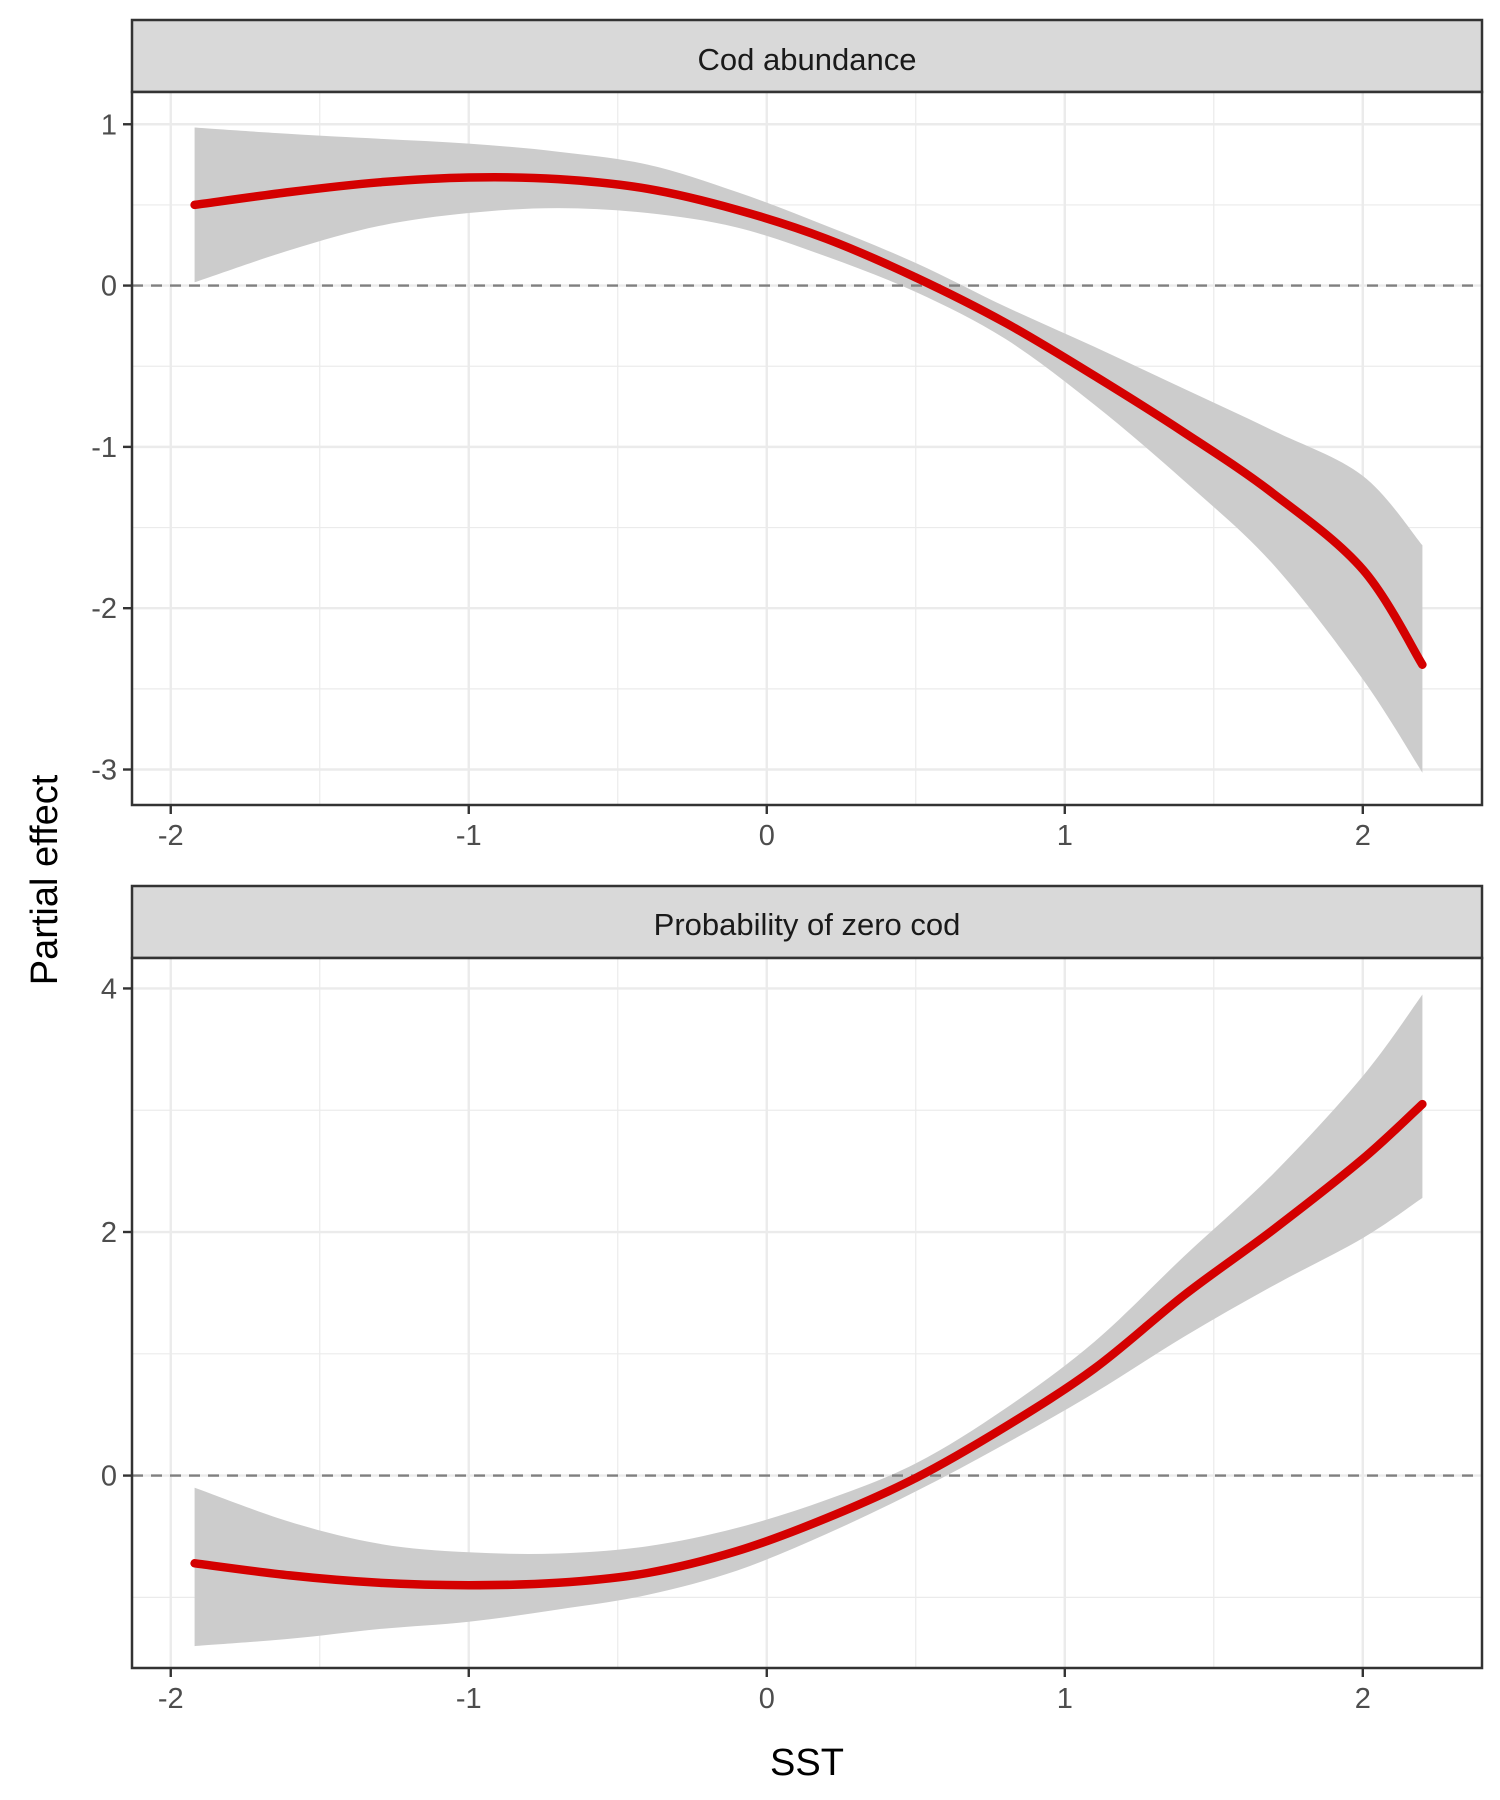 Image resolution: width=1500 pixels, height=1800 pixels. I want to click on x-axis-probability-zero-cod: -2 -1 0 1 2, so click(764, 1691).